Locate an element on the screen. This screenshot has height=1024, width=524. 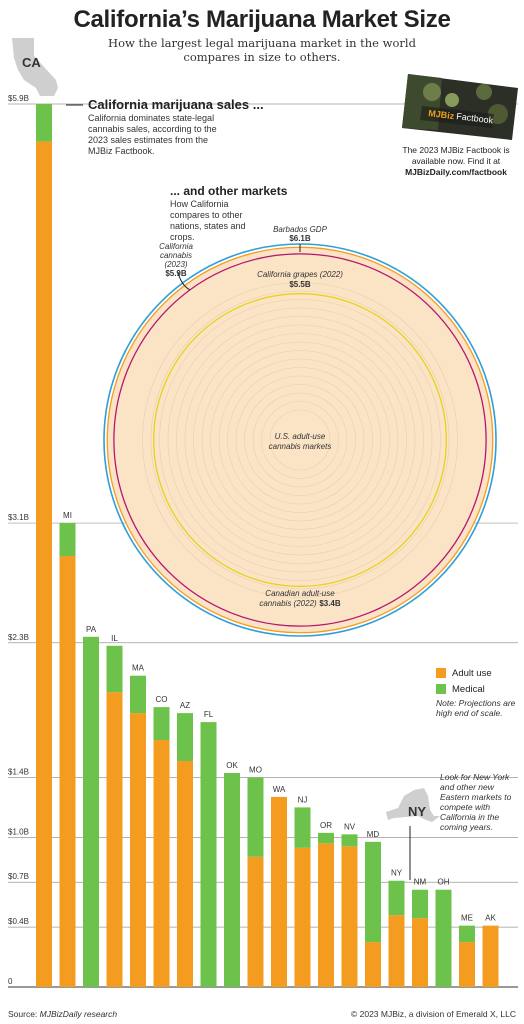
california-map-icon is located at coordinates (35, 67).